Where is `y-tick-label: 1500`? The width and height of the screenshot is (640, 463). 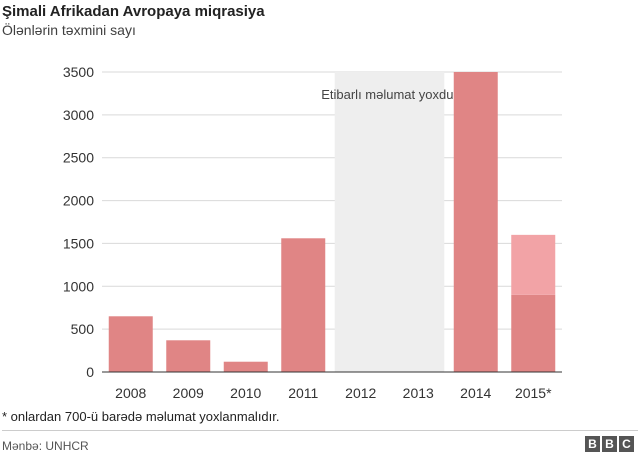 y-tick-label: 1500 is located at coordinates (78, 243).